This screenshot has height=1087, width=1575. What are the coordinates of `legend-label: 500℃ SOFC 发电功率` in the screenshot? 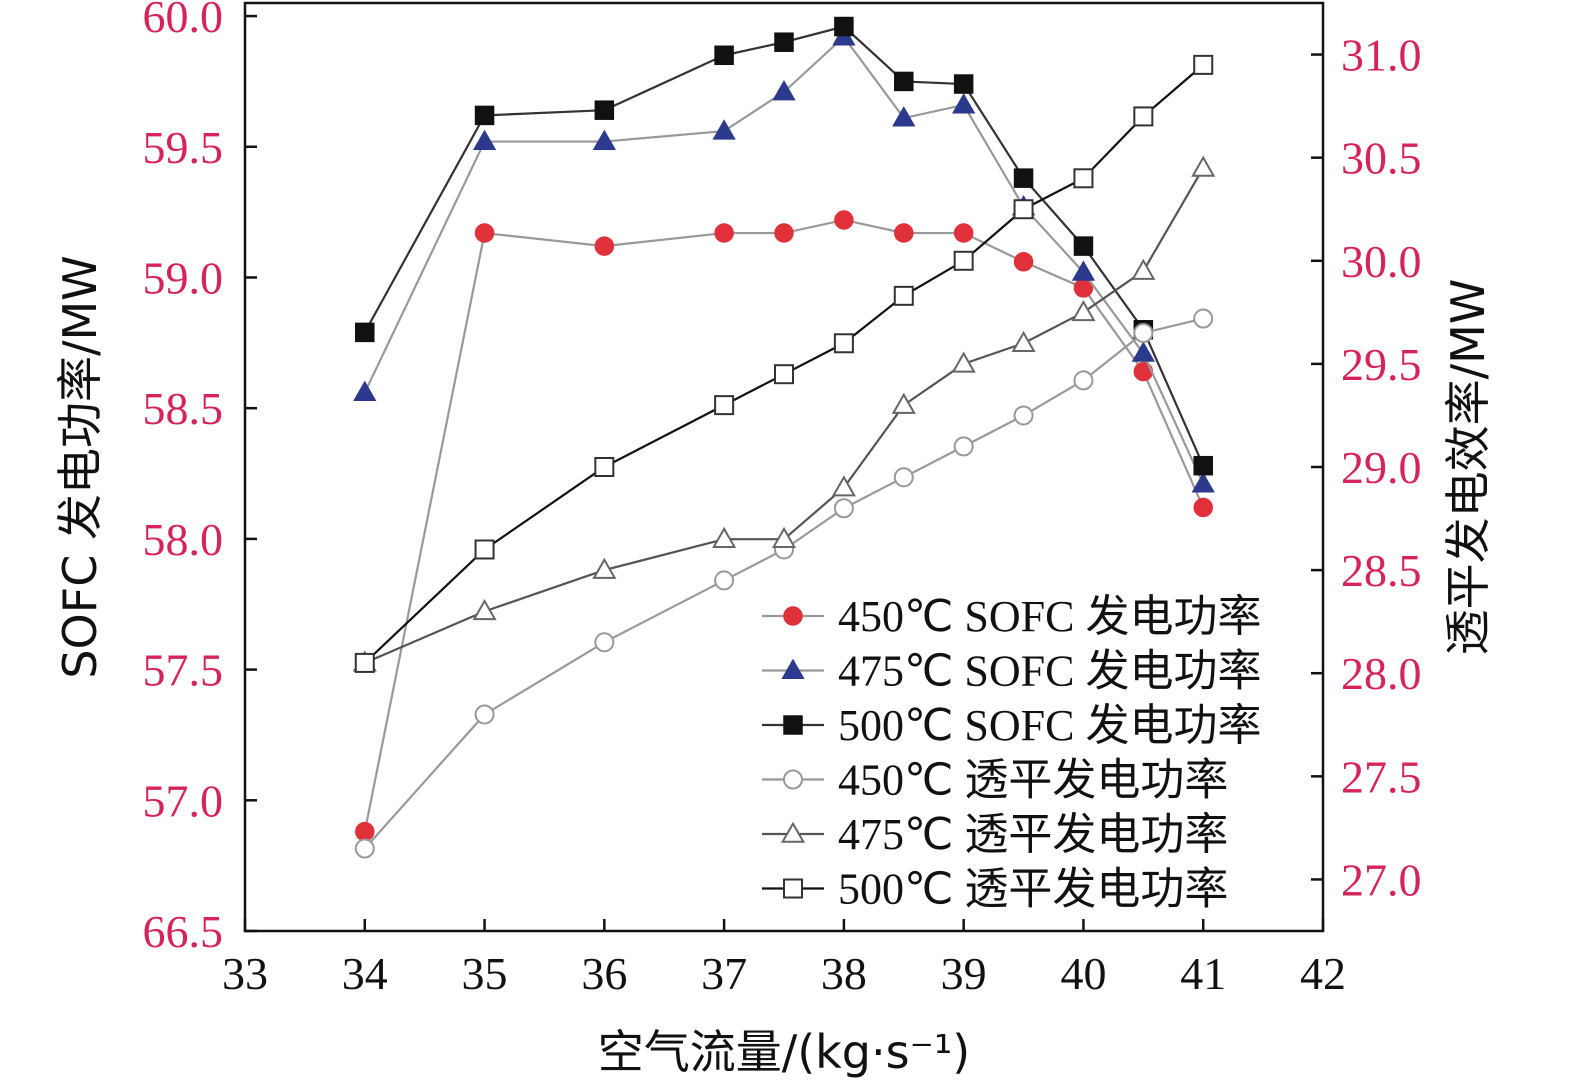 It's located at (1049, 725).